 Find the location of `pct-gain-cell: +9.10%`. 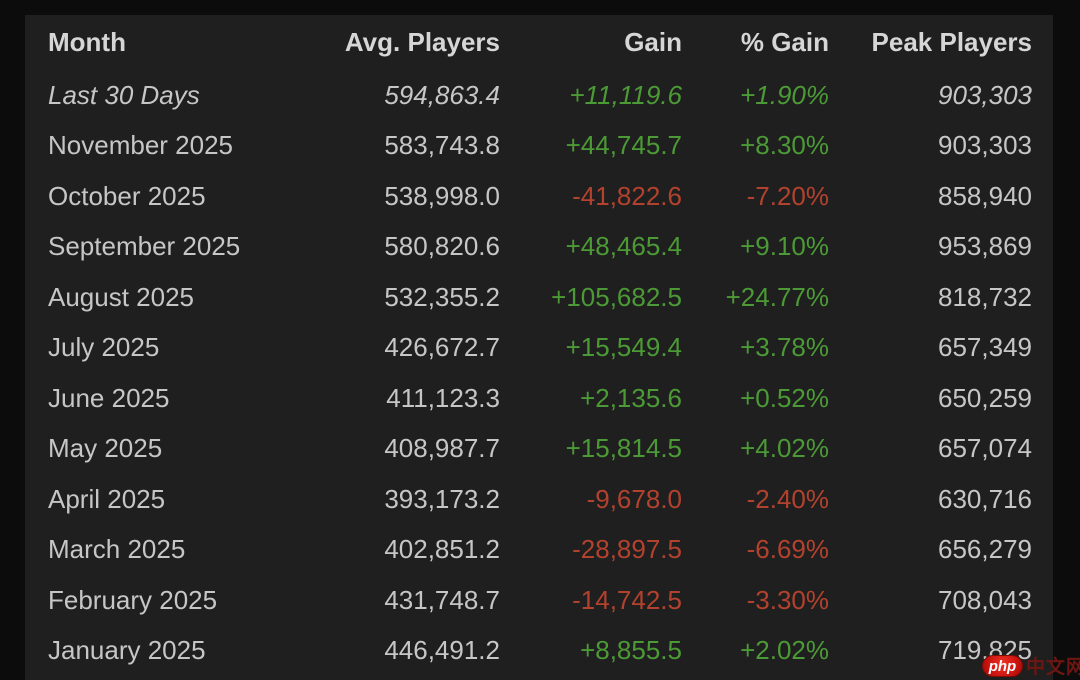

pct-gain-cell: +9.10% is located at coordinates (784, 246).